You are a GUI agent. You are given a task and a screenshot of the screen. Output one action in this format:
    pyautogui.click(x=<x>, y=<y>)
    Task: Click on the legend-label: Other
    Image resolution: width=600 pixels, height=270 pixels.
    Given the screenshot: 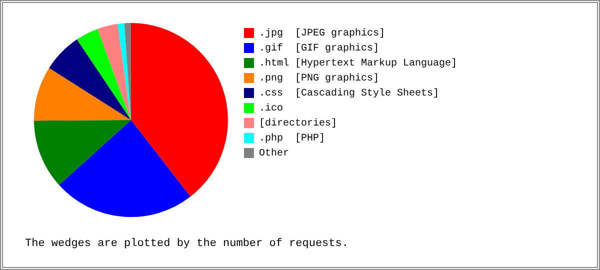 What is the action you would take?
    pyautogui.click(x=273, y=154)
    